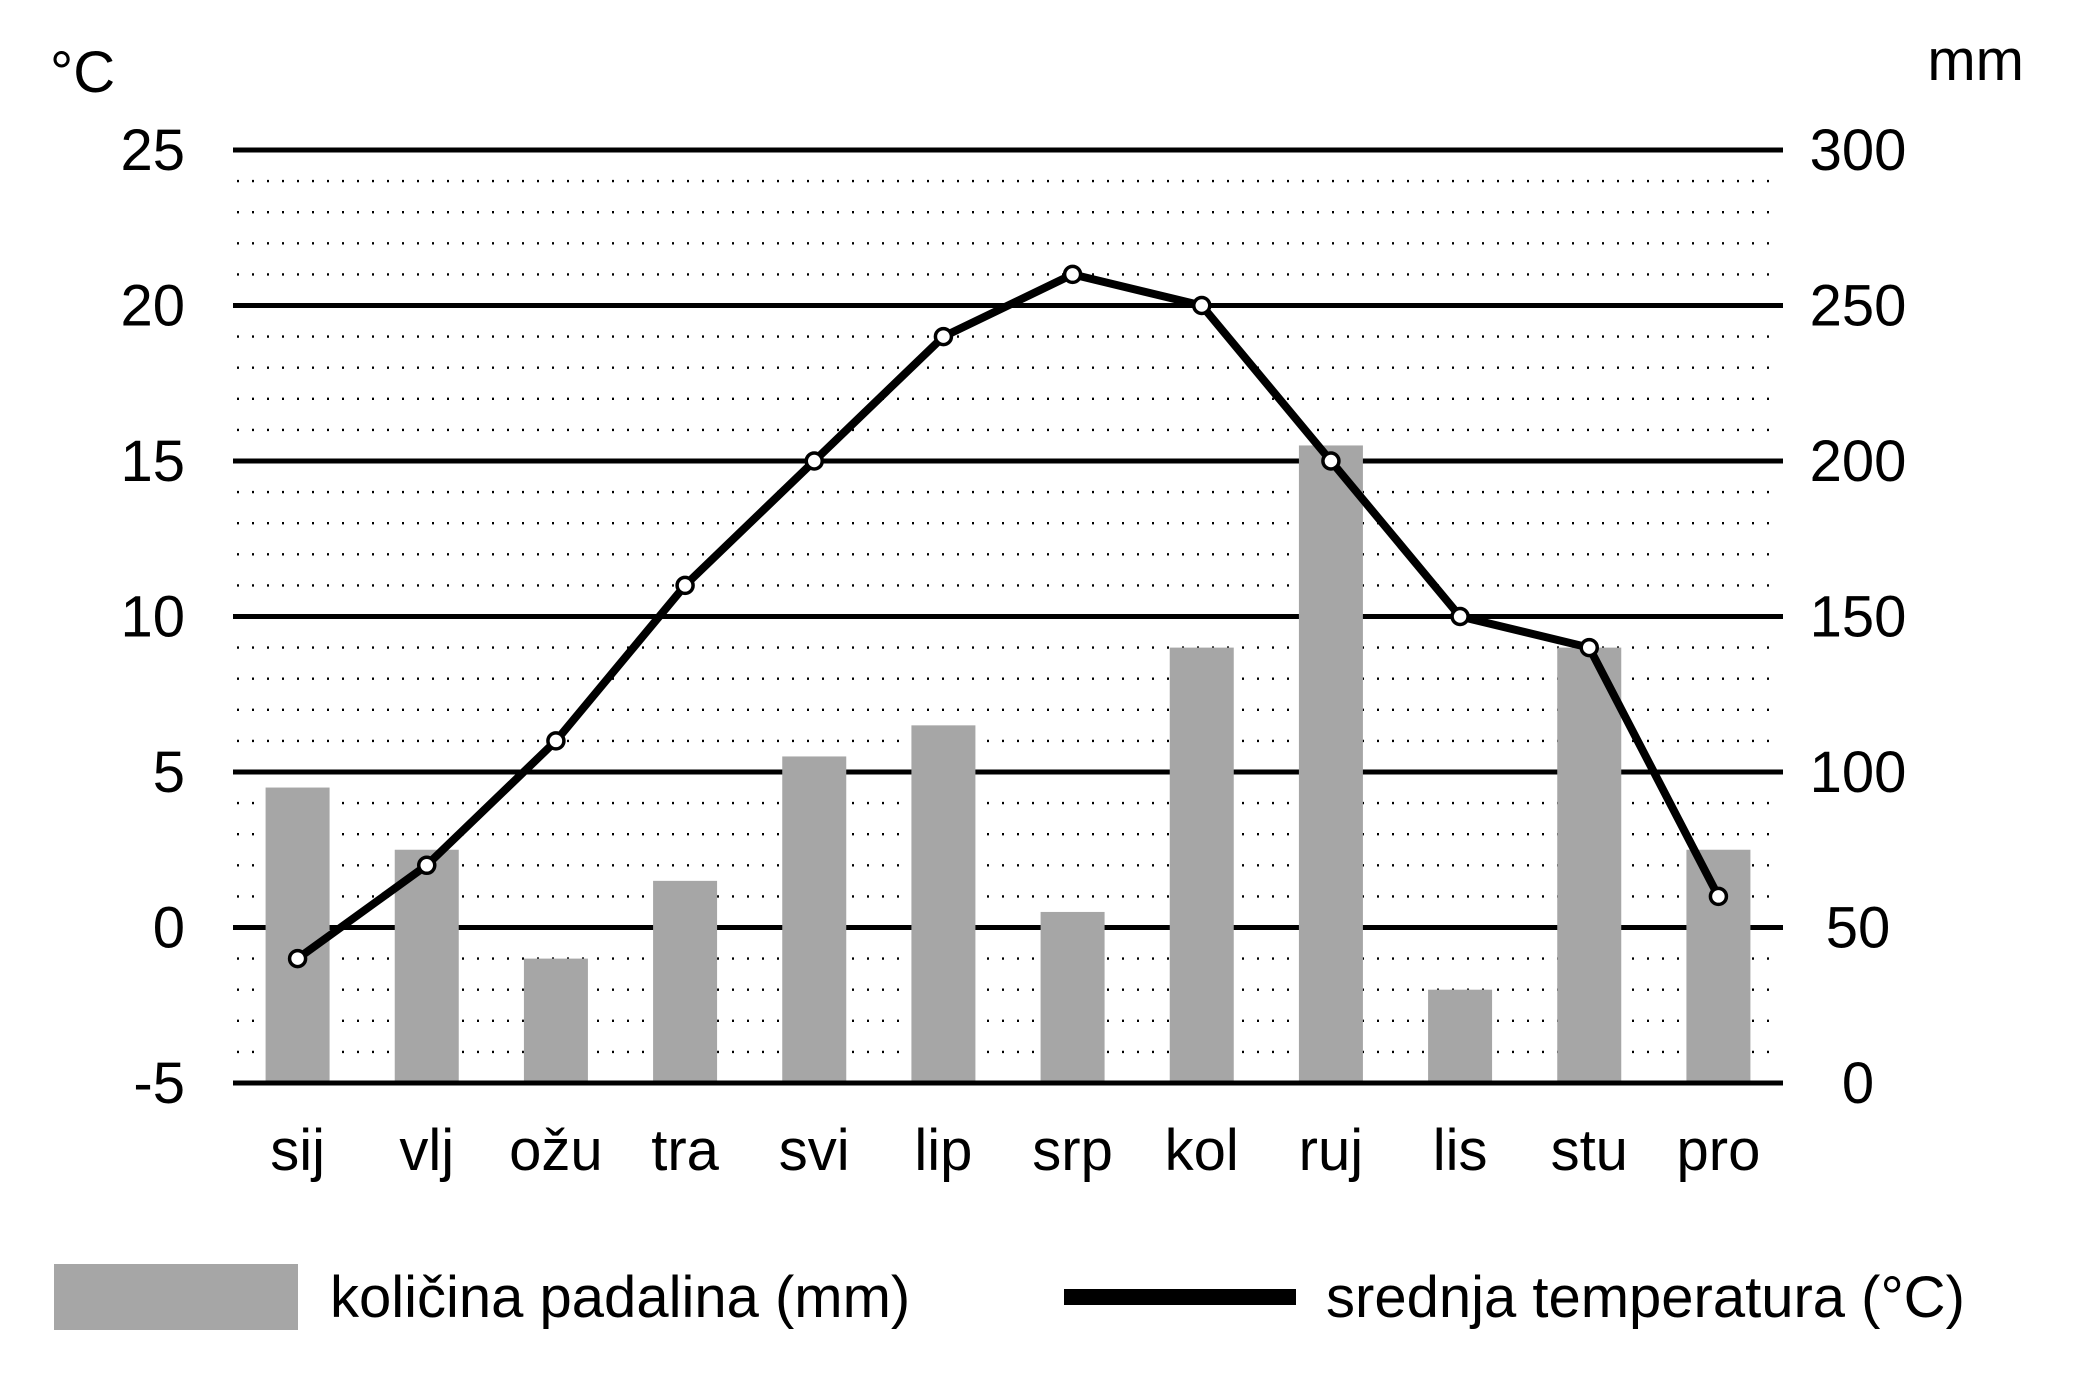 The height and width of the screenshot is (1387, 2076). What do you see at coordinates (620, 1297) in the screenshot?
I see `legend-precipitation-label: količina padalina (mm)` at bounding box center [620, 1297].